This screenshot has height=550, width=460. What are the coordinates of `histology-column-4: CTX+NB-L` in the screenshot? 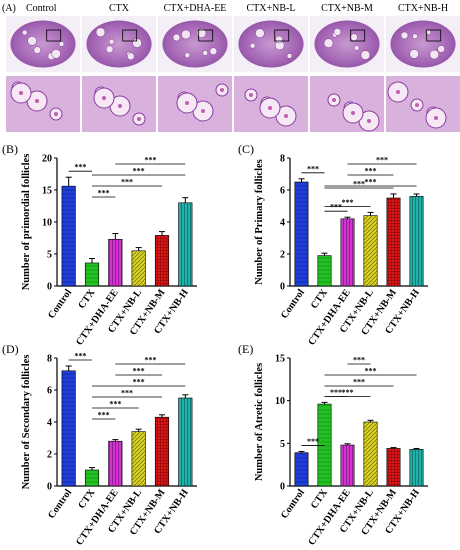 It's located at (271, 67).